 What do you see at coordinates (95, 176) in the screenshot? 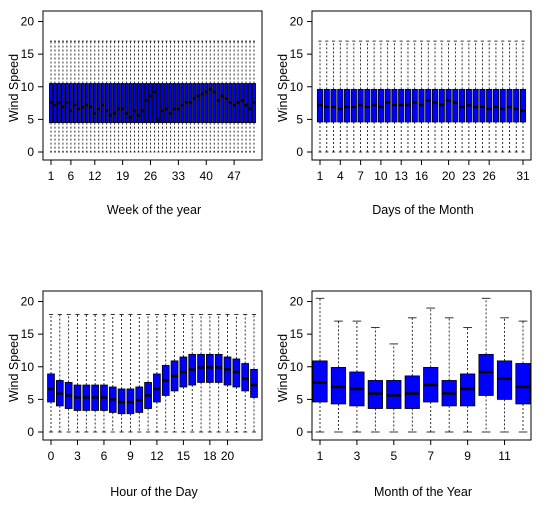
I see `x-tick-label: 12` at bounding box center [95, 176].